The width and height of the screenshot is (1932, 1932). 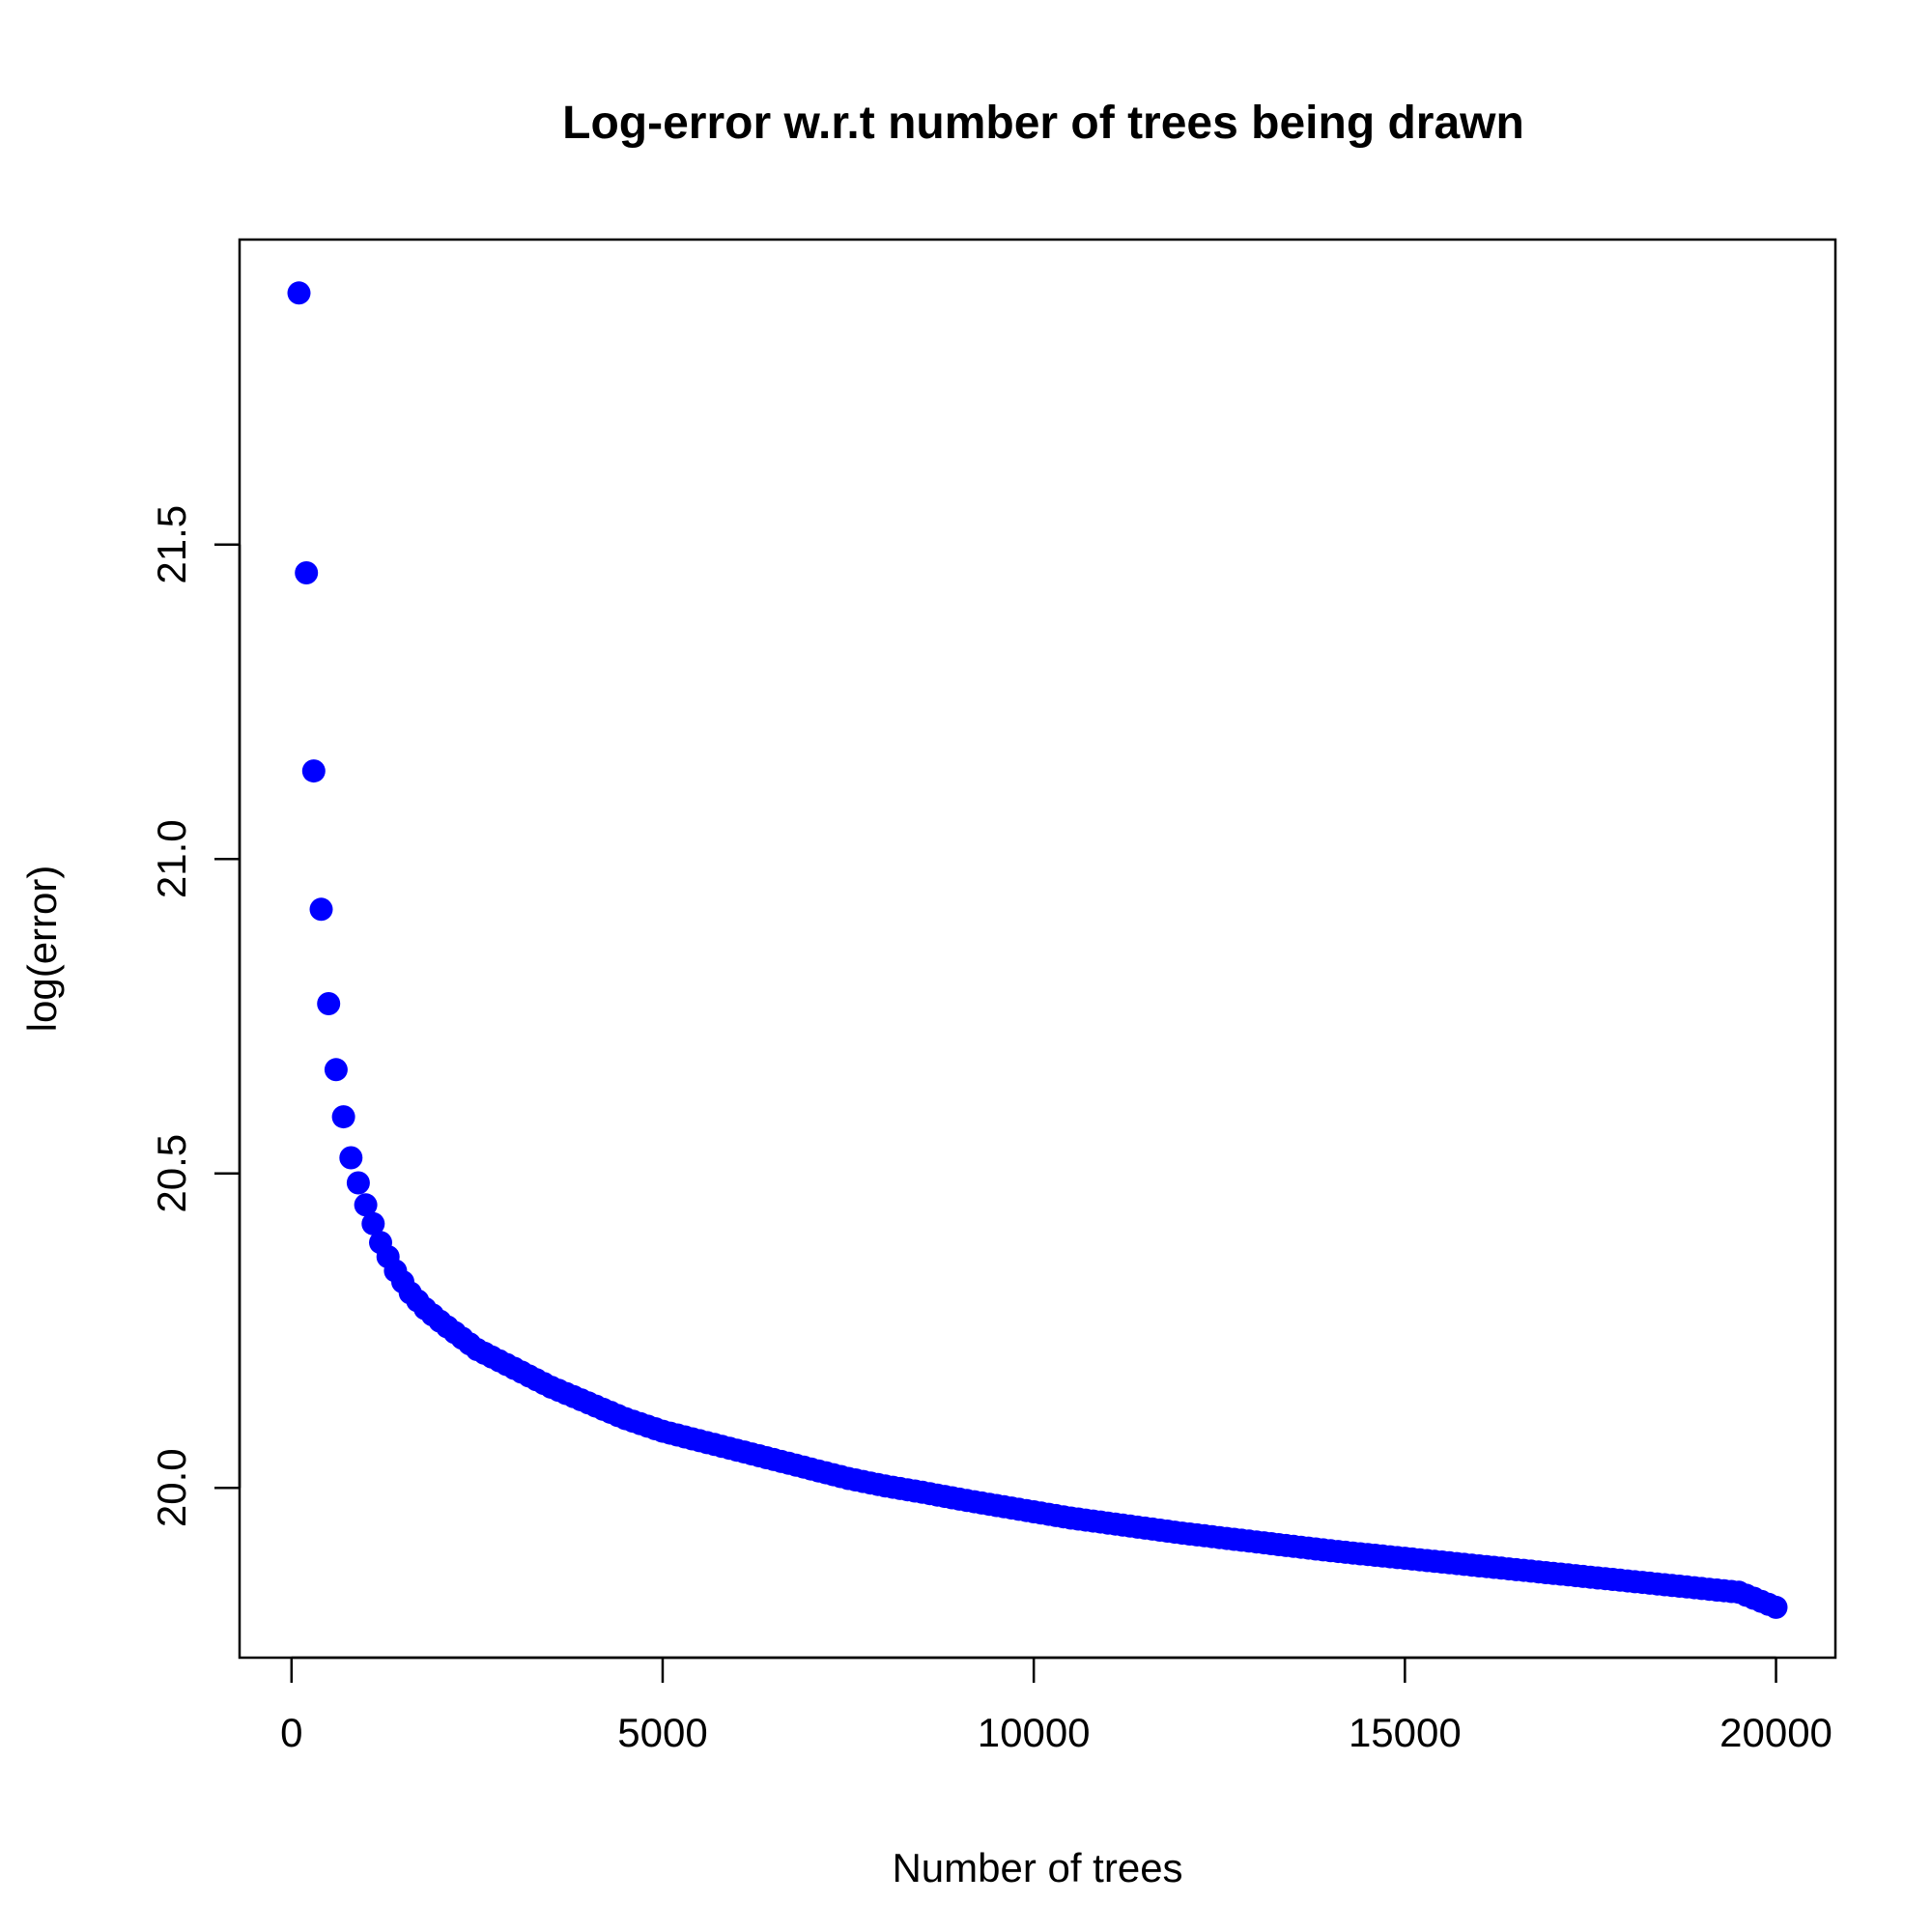 I want to click on y-tick-label: 20.0, so click(x=171, y=1487).